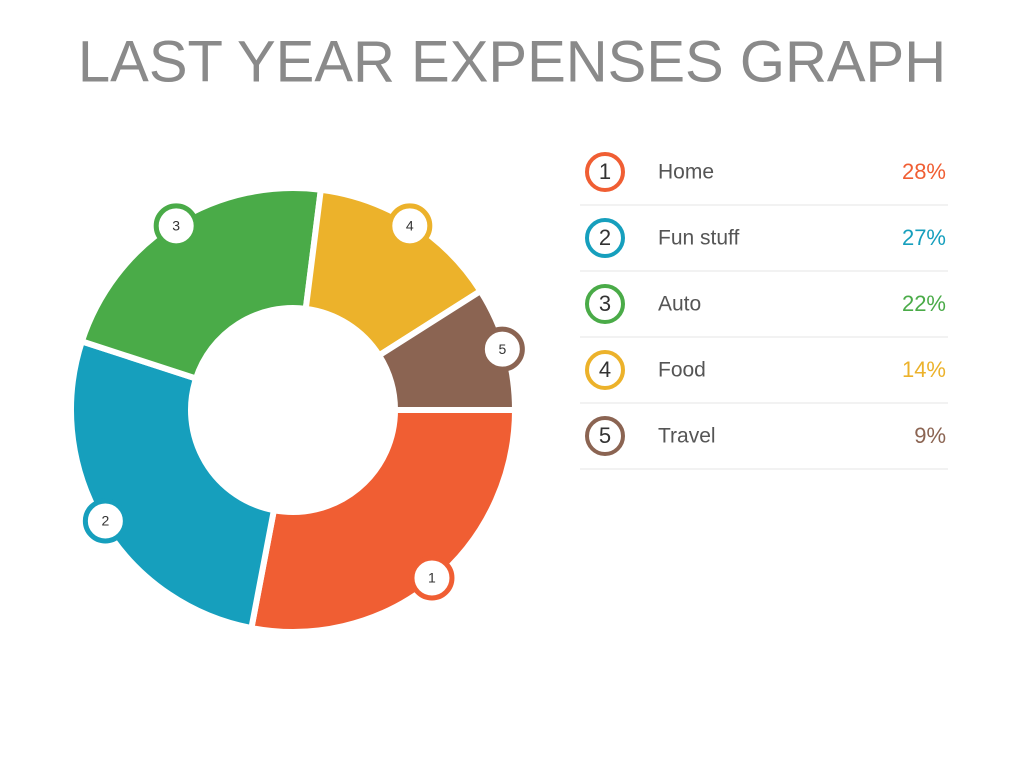 The height and width of the screenshot is (768, 1024). I want to click on legend-value: 28%, so click(924, 171).